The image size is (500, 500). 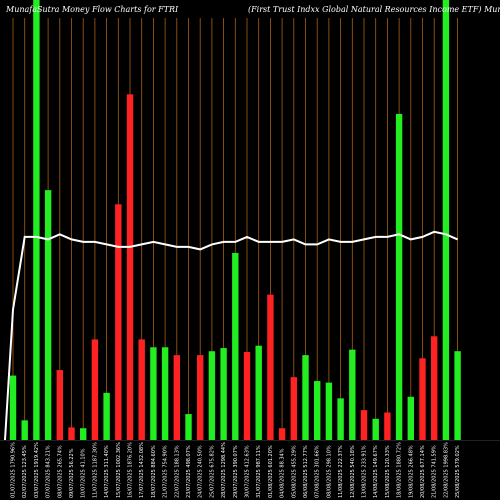 I want to click on x-tick-label: 30/07/2025 412.63%, so click(x=248, y=471).